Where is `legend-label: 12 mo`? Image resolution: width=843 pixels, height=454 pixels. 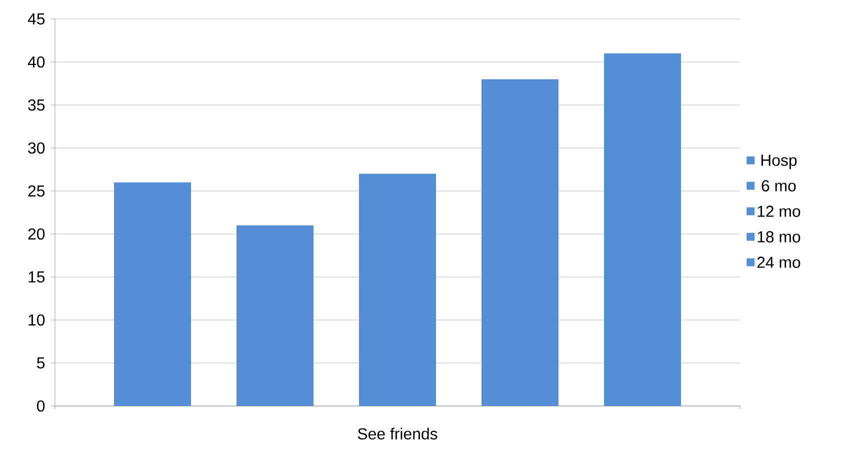
legend-label: 12 mo is located at coordinates (779, 211).